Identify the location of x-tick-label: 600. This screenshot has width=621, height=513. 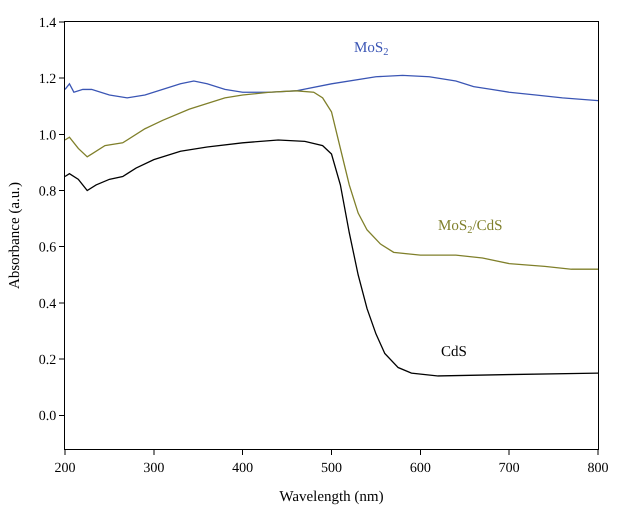
(420, 468).